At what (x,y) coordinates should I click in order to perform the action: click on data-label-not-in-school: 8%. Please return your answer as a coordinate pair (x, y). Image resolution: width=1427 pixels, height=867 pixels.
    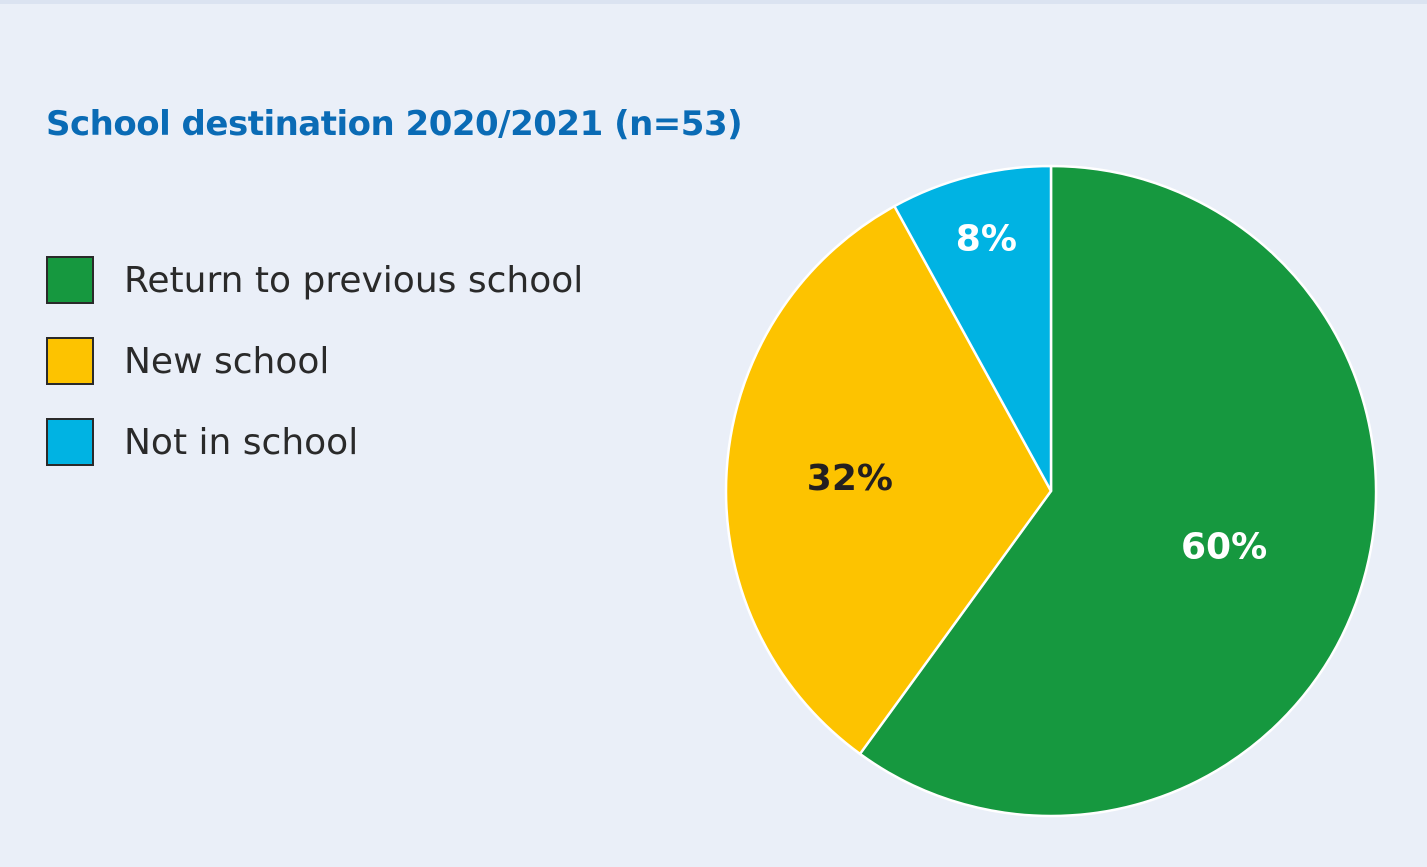
    Looking at the image, I should click on (986, 239).